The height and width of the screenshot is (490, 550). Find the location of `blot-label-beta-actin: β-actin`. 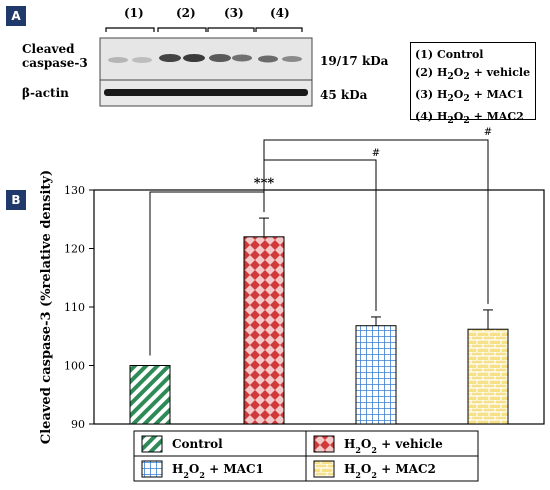

blot-label-beta-actin: β-actin is located at coordinates (45, 93).